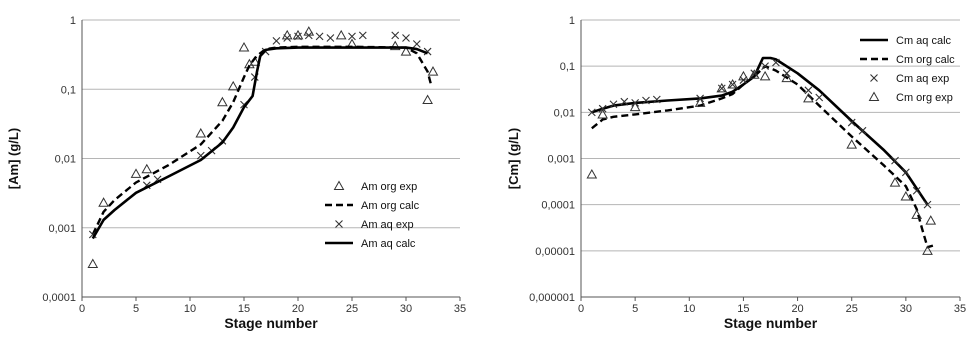  Describe the element at coordinates (388, 244) in the screenshot. I see `legend-label: Am aq calc` at that location.